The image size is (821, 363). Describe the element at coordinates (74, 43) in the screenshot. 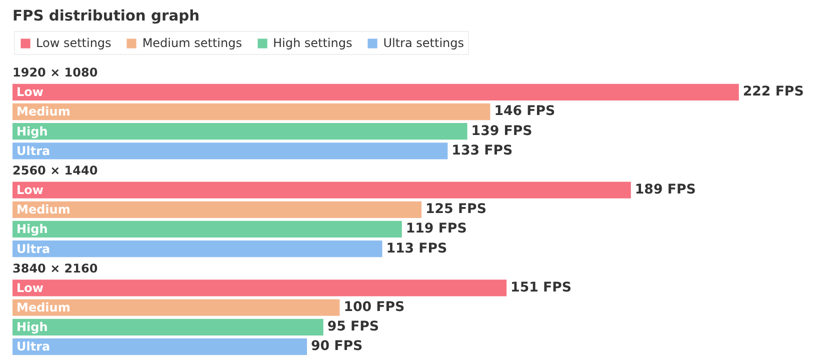

I see `legend-label: Low settings` at that location.